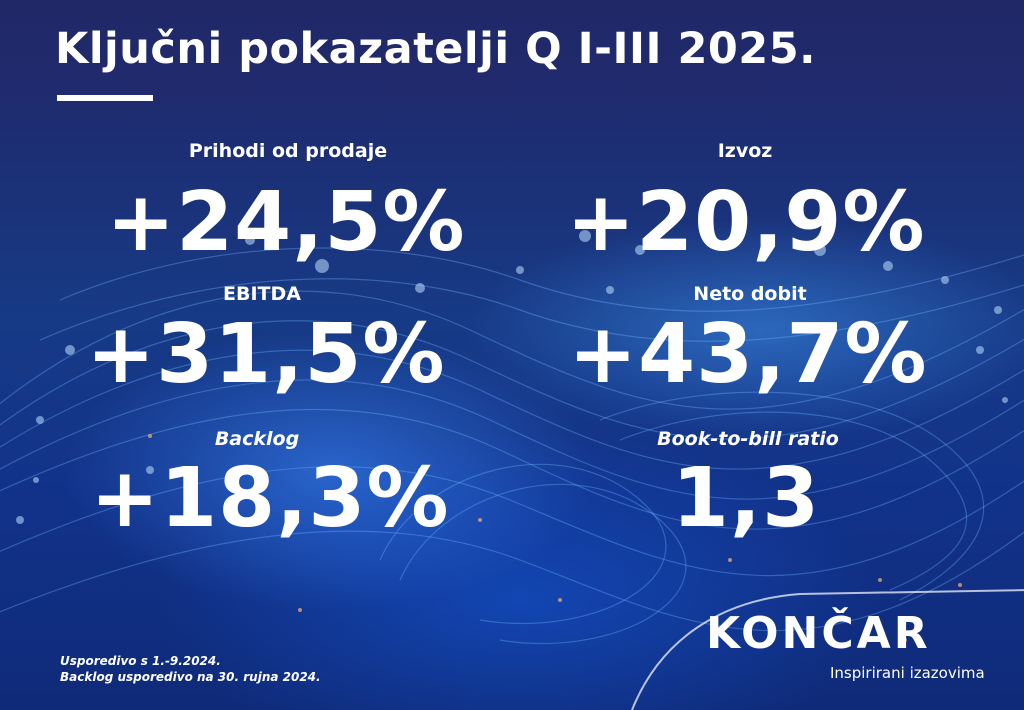 This screenshot has height=710, width=1024. What do you see at coordinates (435, 49) in the screenshot?
I see `page-title: Ključni pokazatelji Q I-III 2025.` at bounding box center [435, 49].